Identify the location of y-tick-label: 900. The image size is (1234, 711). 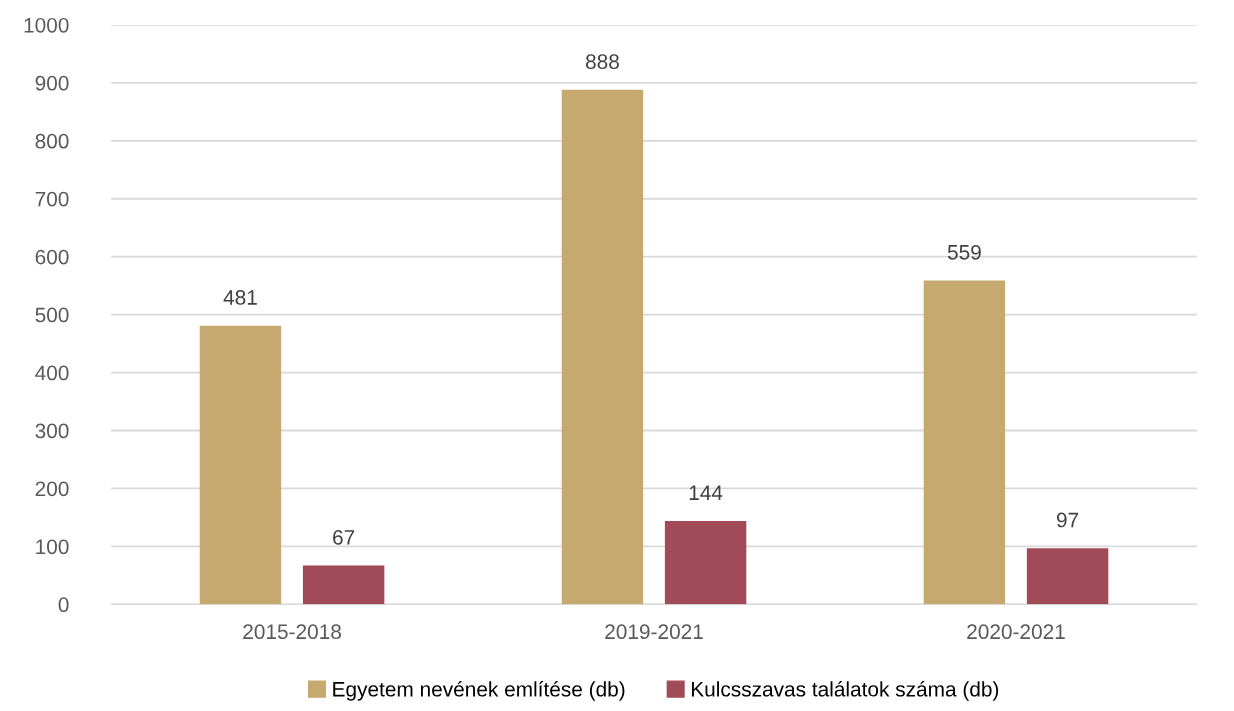
(52, 83).